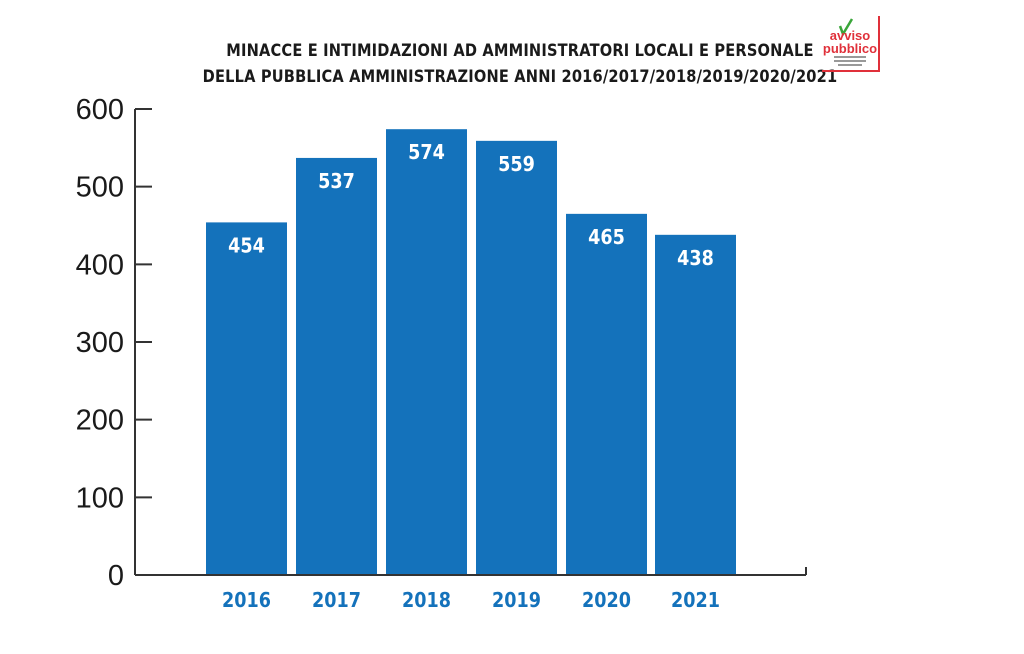  Describe the element at coordinates (336, 182) in the screenshot. I see `data-label-2017: 537` at that location.